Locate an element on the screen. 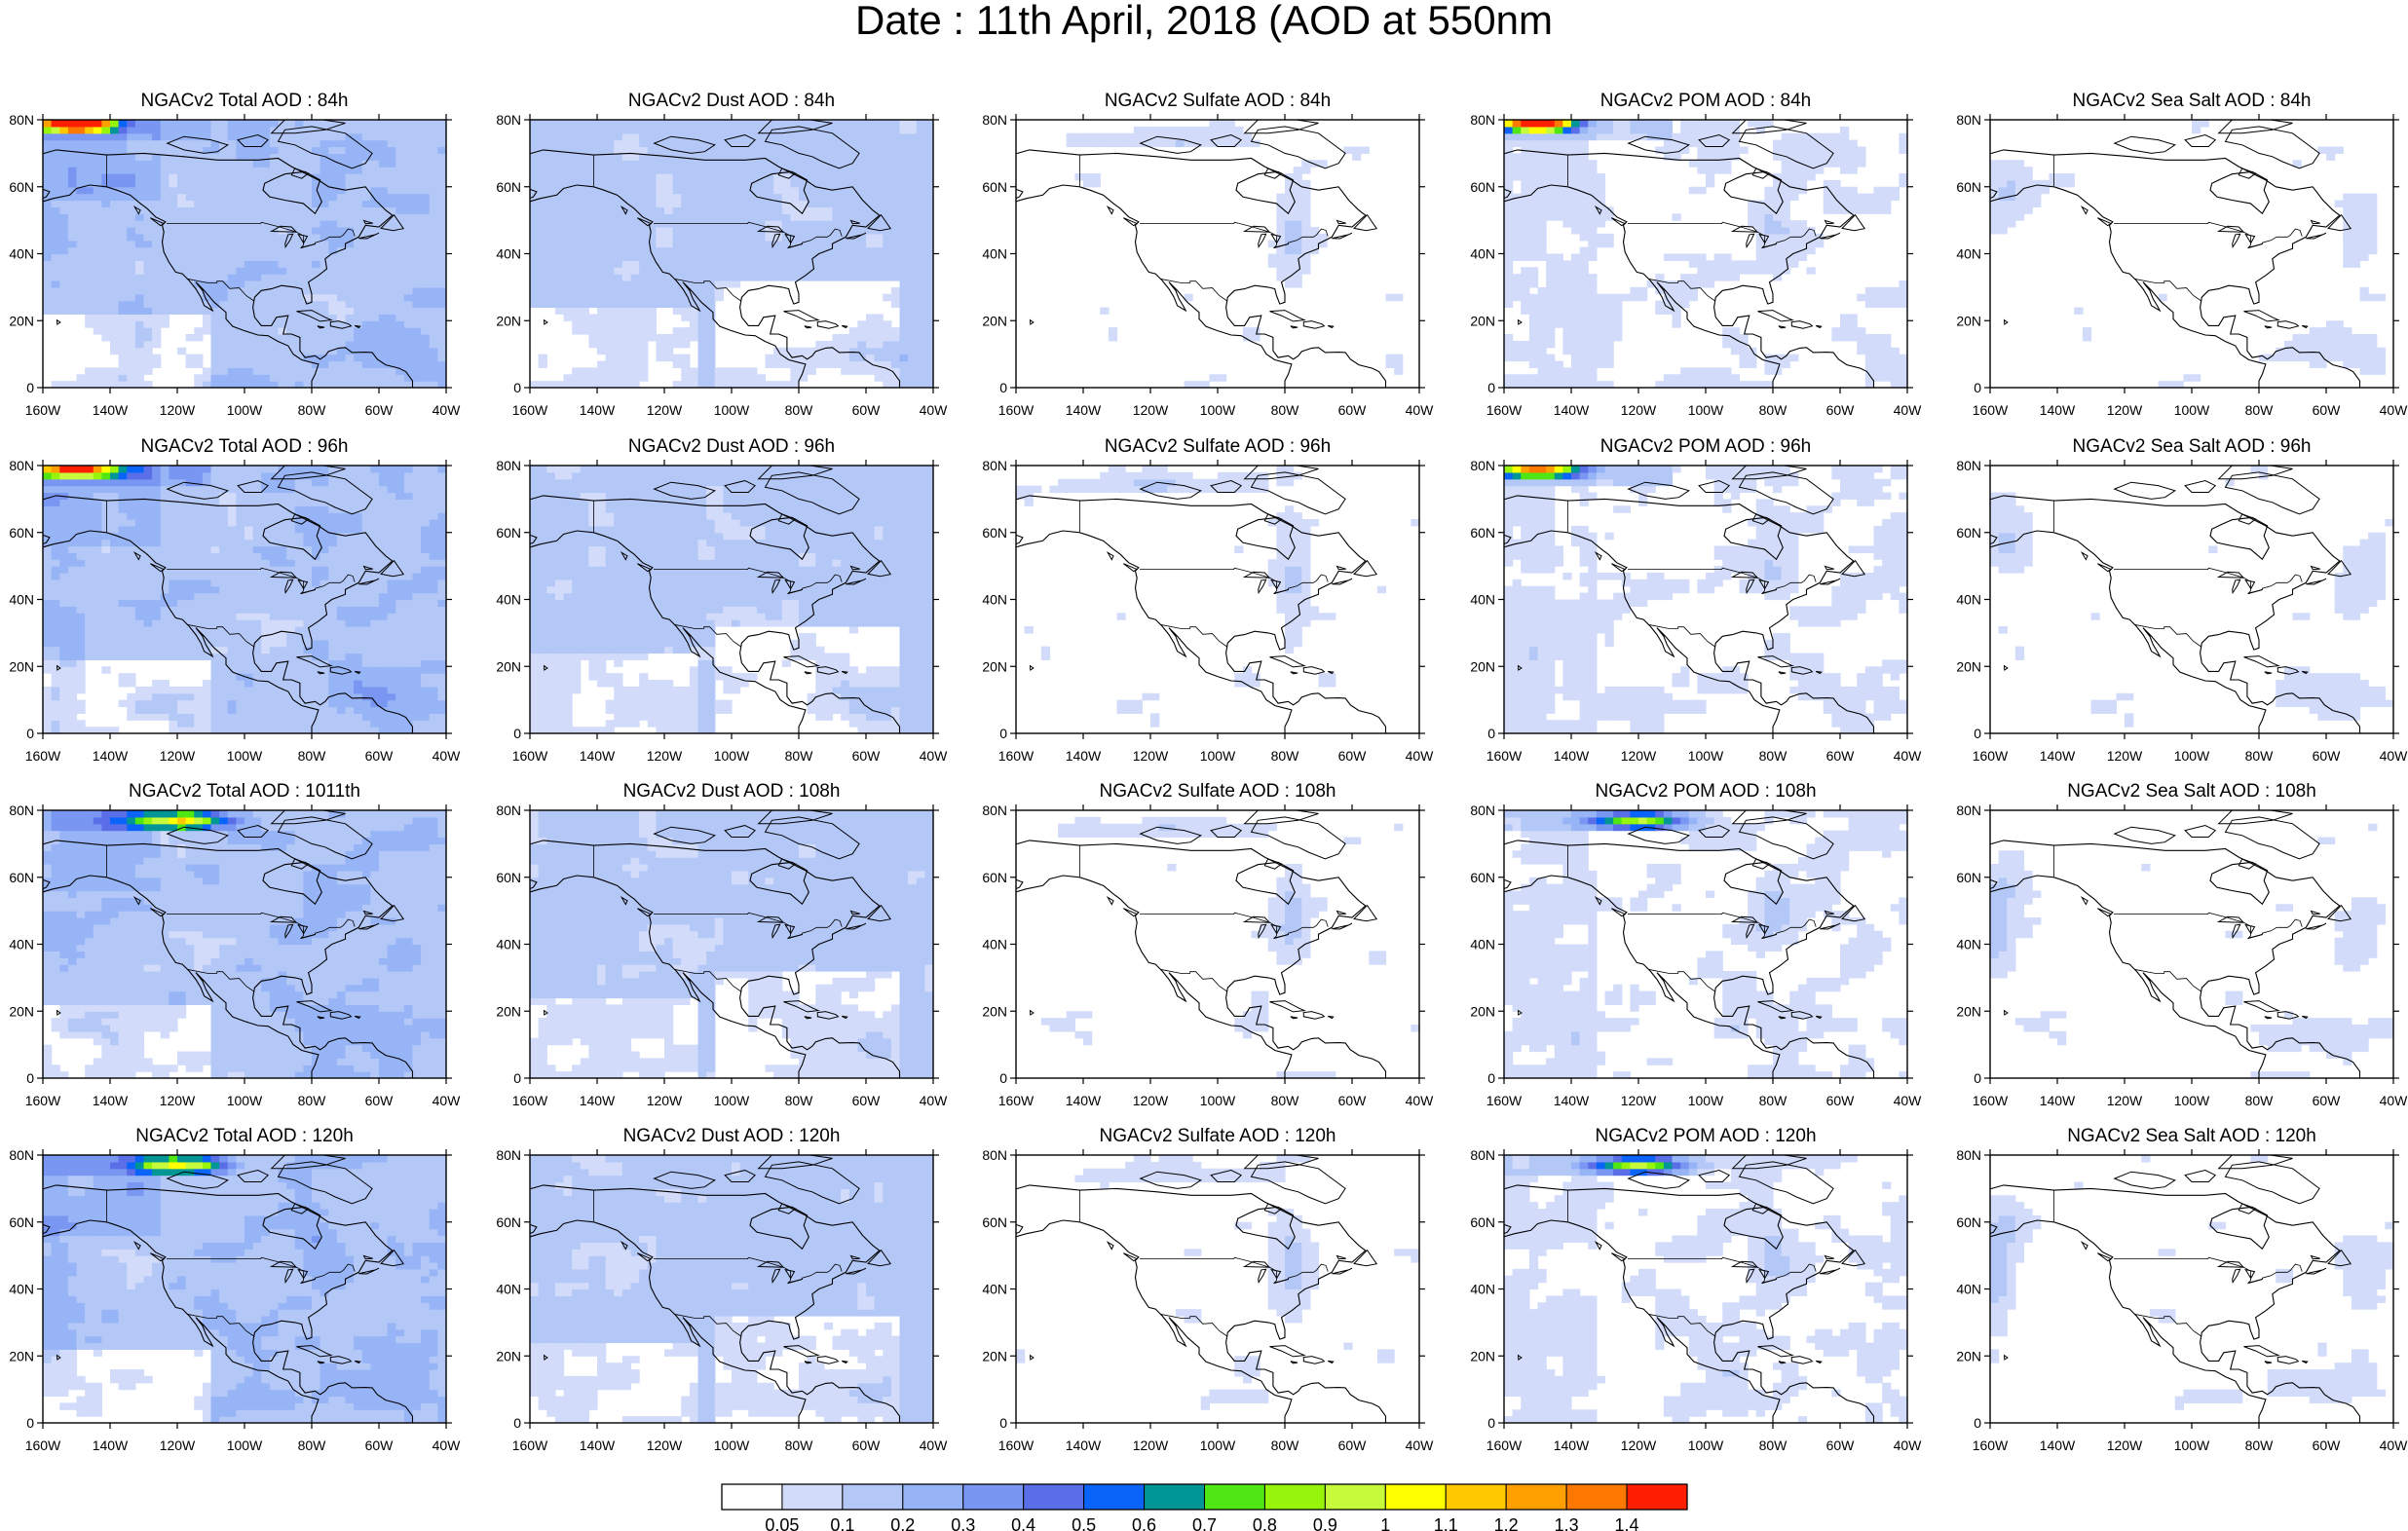 Image resolution: width=2408 pixels, height=1531 pixels. lon-tick-label: 60W is located at coordinates (1841, 410).